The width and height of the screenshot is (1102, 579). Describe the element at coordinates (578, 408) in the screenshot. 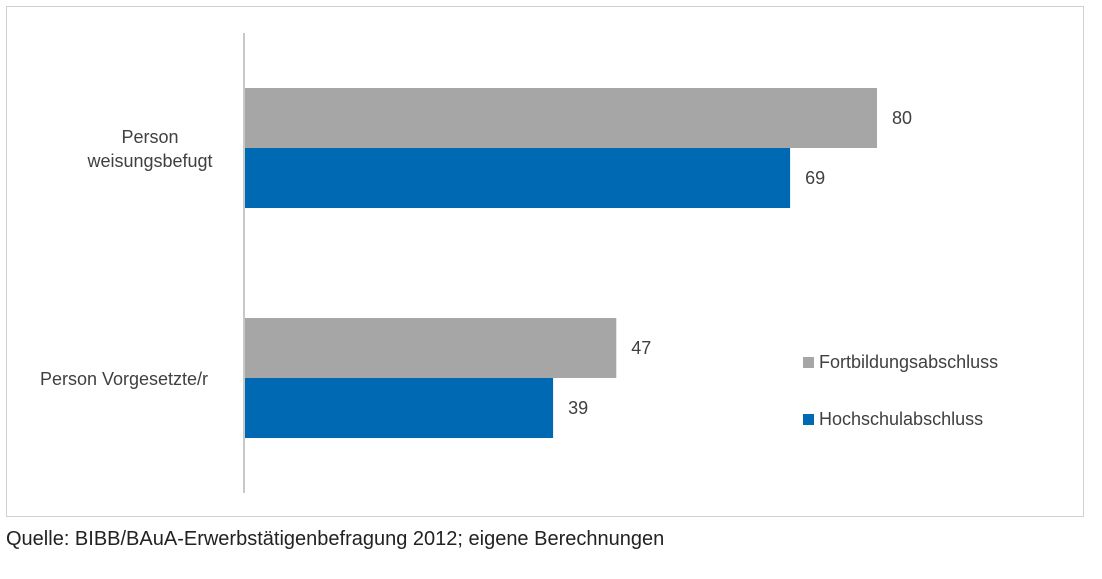

I see `value-label: 39` at that location.